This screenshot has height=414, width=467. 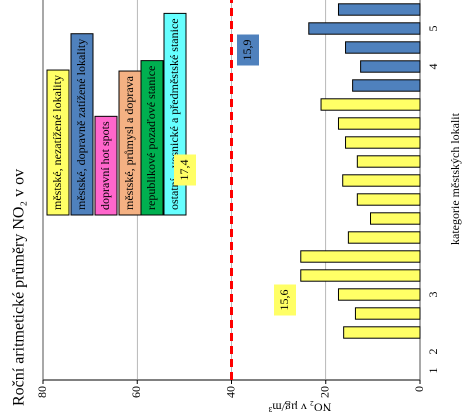 I want to click on annotation-label: 15,6, so click(x=284, y=300).